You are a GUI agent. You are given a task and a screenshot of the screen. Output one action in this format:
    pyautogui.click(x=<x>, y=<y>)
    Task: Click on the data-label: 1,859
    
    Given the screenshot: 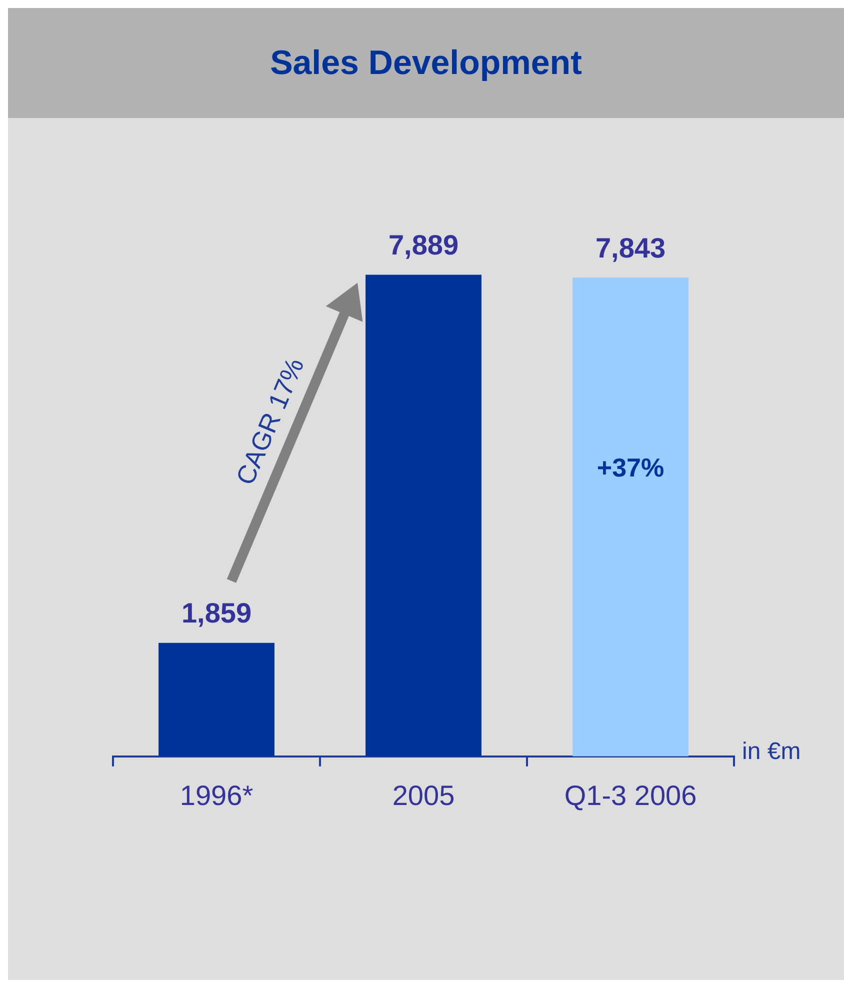 What is the action you would take?
    pyautogui.click(x=216, y=613)
    